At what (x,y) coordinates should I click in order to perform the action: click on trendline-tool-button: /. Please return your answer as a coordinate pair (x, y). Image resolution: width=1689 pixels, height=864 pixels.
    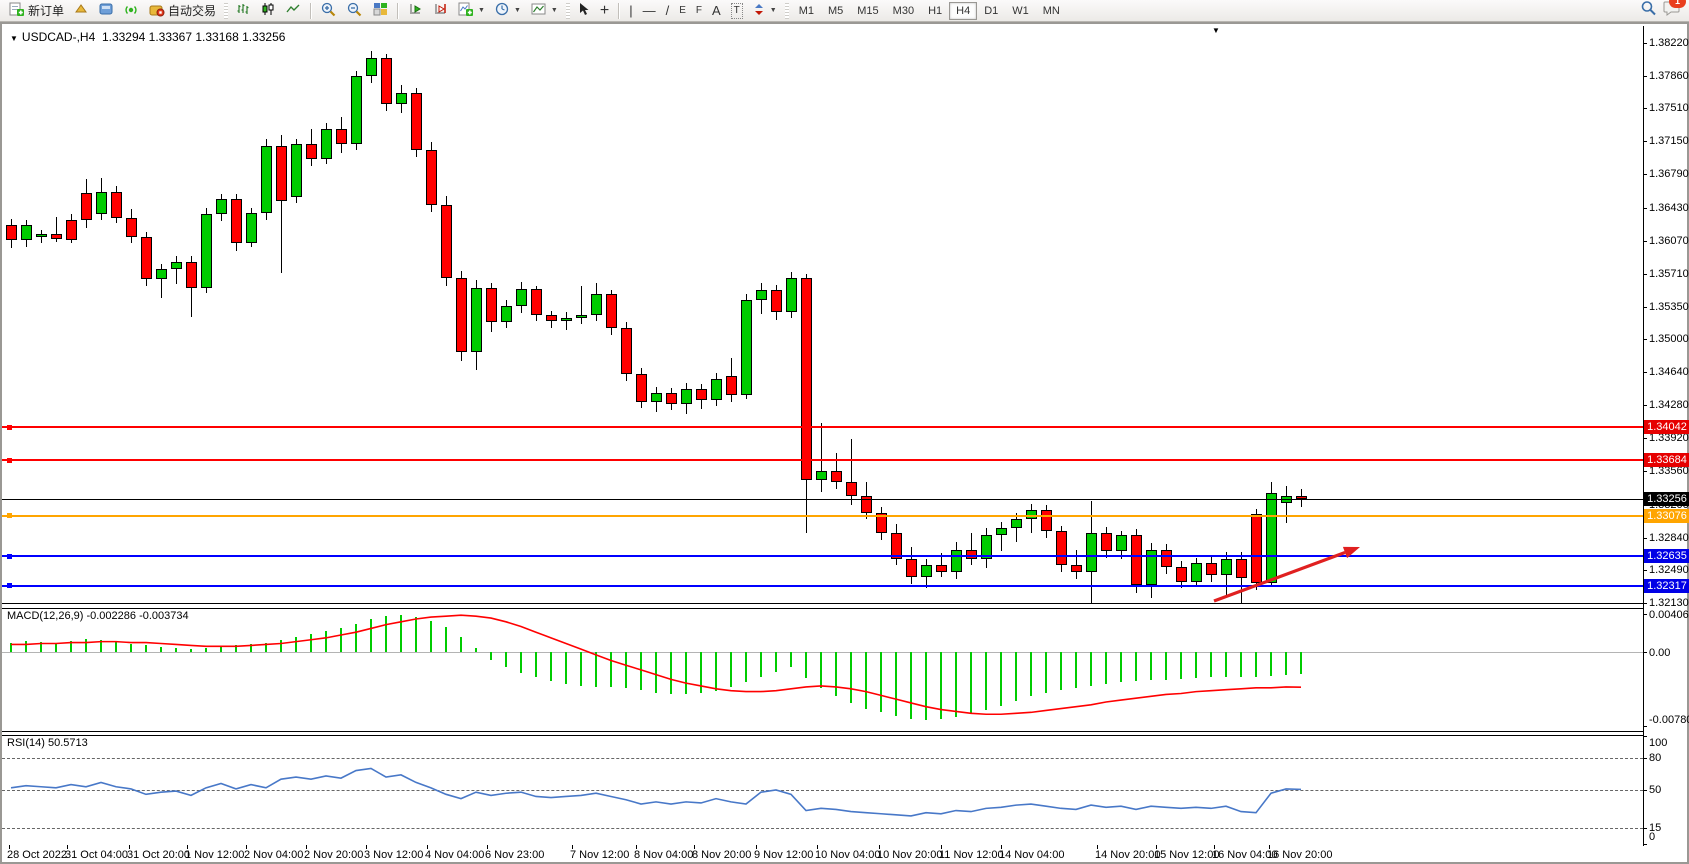
    Looking at the image, I should click on (668, 10).